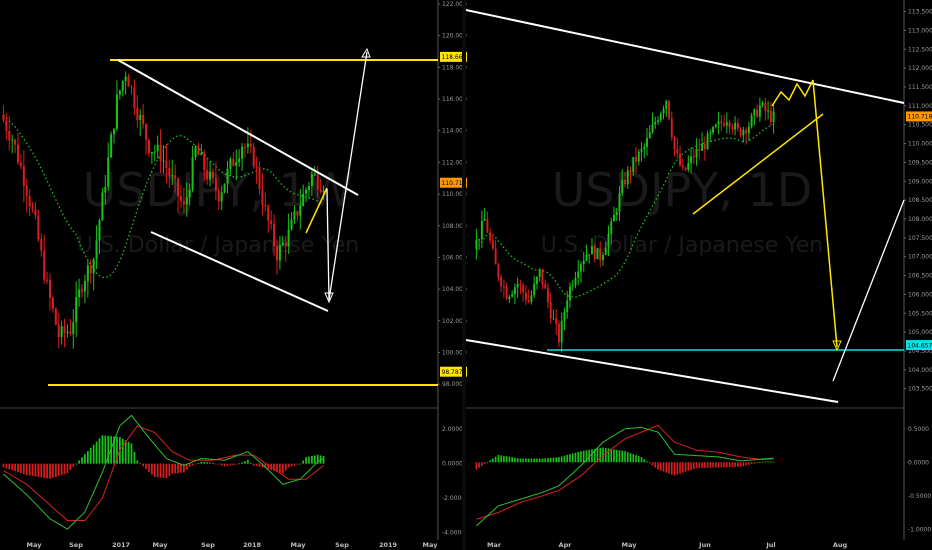 This screenshot has width=932, height=550. Describe the element at coordinates (233, 545) in the screenshot. I see `left-time-axis: May Sep 2017 May Sep 2018 May Sep 2019 May` at that location.